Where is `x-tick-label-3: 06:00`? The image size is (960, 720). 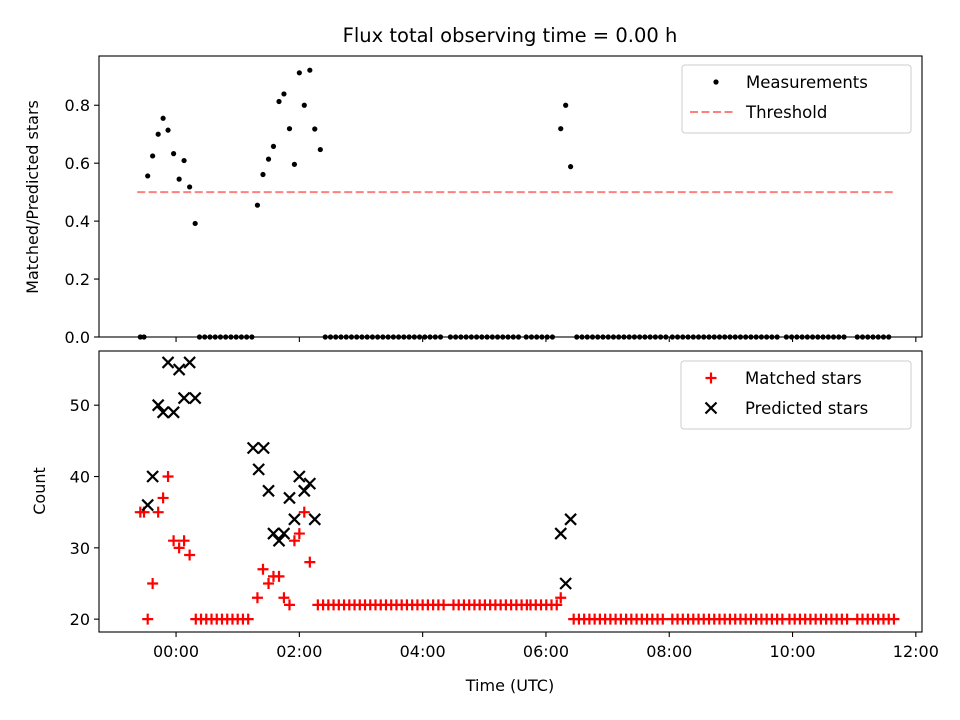
x-tick-label-3: 06:00 is located at coordinates (546, 651).